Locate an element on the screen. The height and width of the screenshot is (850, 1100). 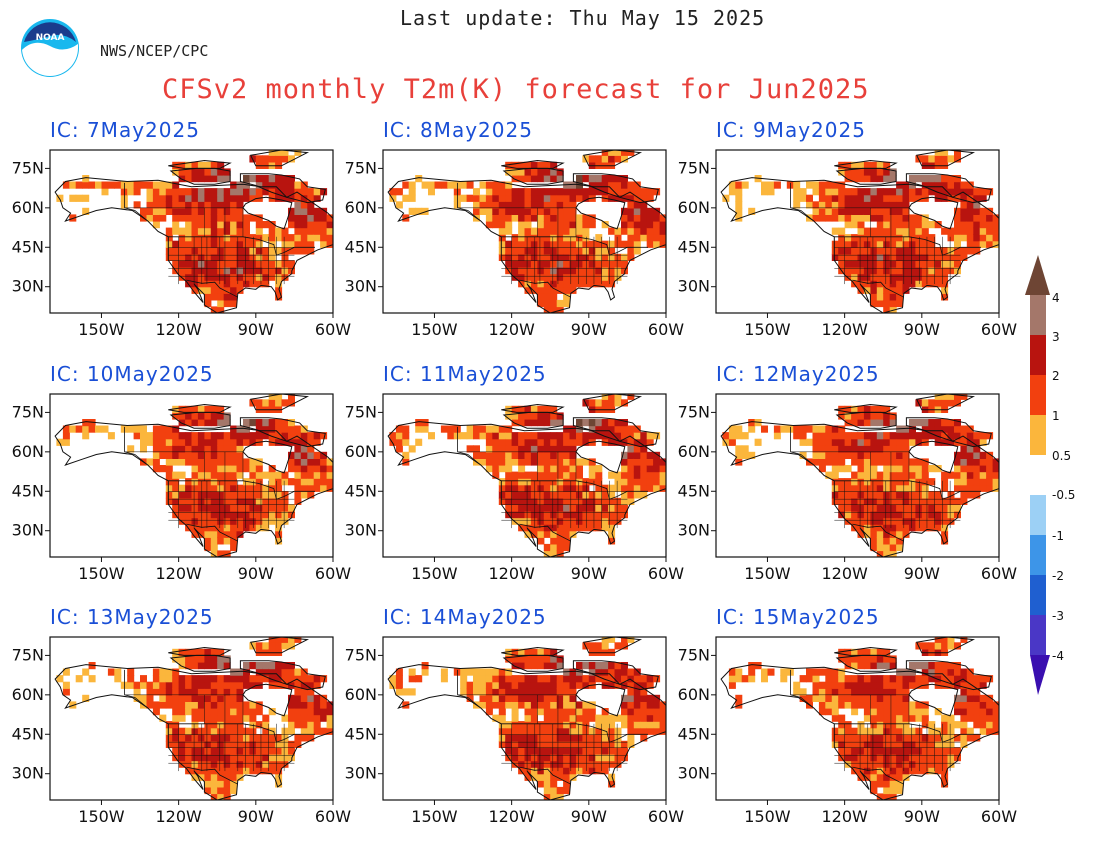
anomaly-cells is located at coordinates (863, 718).